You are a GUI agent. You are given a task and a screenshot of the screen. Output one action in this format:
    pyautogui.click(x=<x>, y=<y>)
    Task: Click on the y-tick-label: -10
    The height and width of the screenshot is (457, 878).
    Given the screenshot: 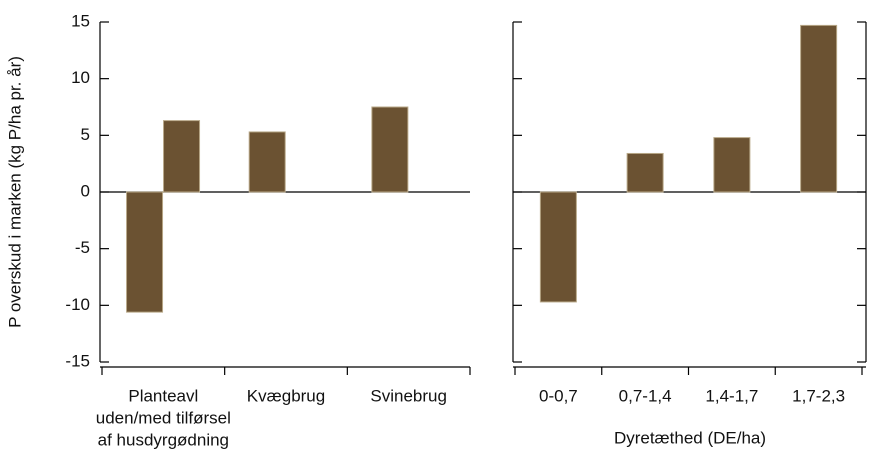 What is the action you would take?
    pyautogui.click(x=77, y=304)
    